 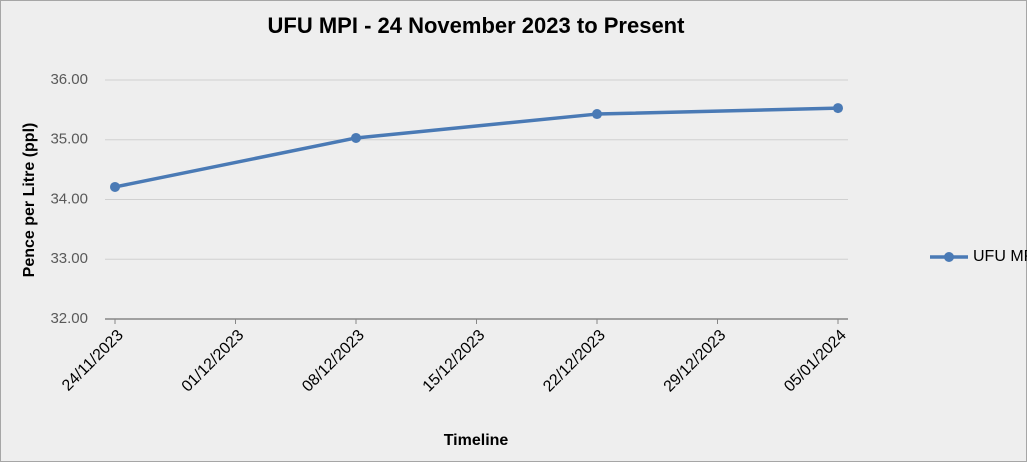 What do you see at coordinates (69, 79) in the screenshot?
I see `y-tick-label: 36.00` at bounding box center [69, 79].